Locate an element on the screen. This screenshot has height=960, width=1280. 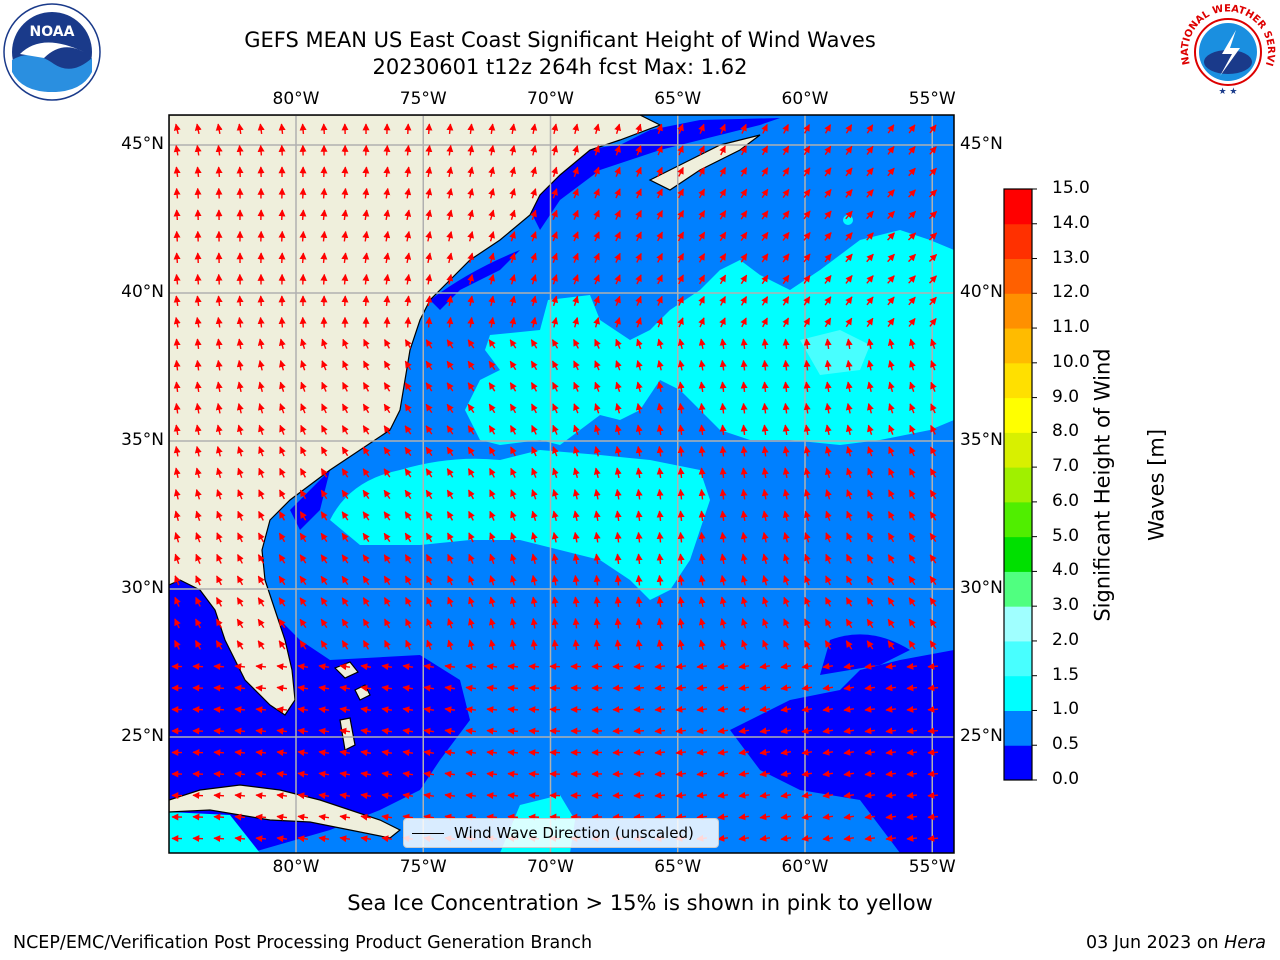
footer-date: 03 Jun 2023 on is located at coordinates (1155, 943).